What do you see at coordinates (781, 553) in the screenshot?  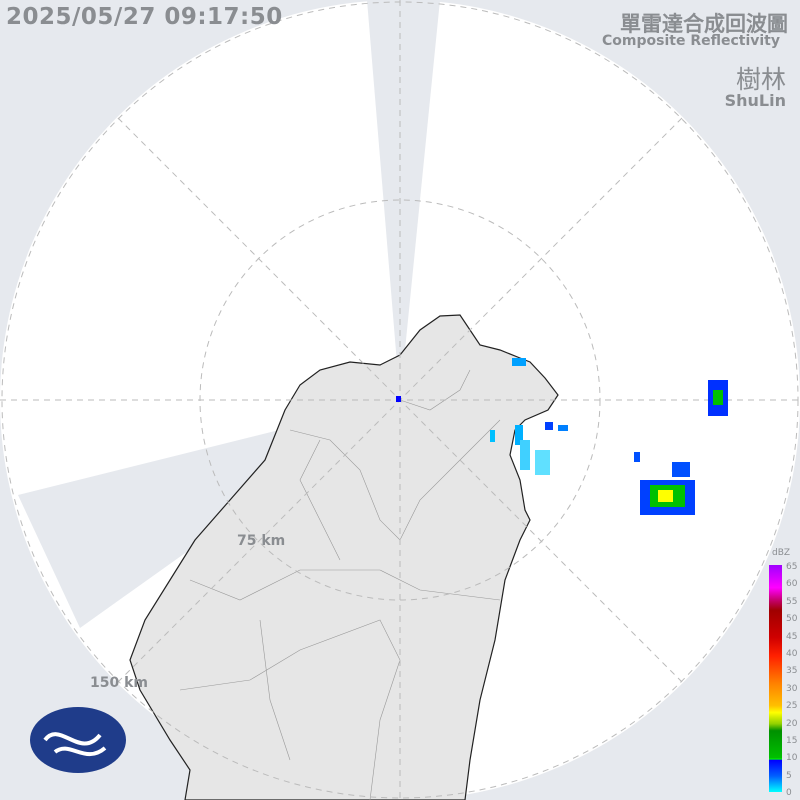 I see `legend-unit: dBZ` at bounding box center [781, 553].